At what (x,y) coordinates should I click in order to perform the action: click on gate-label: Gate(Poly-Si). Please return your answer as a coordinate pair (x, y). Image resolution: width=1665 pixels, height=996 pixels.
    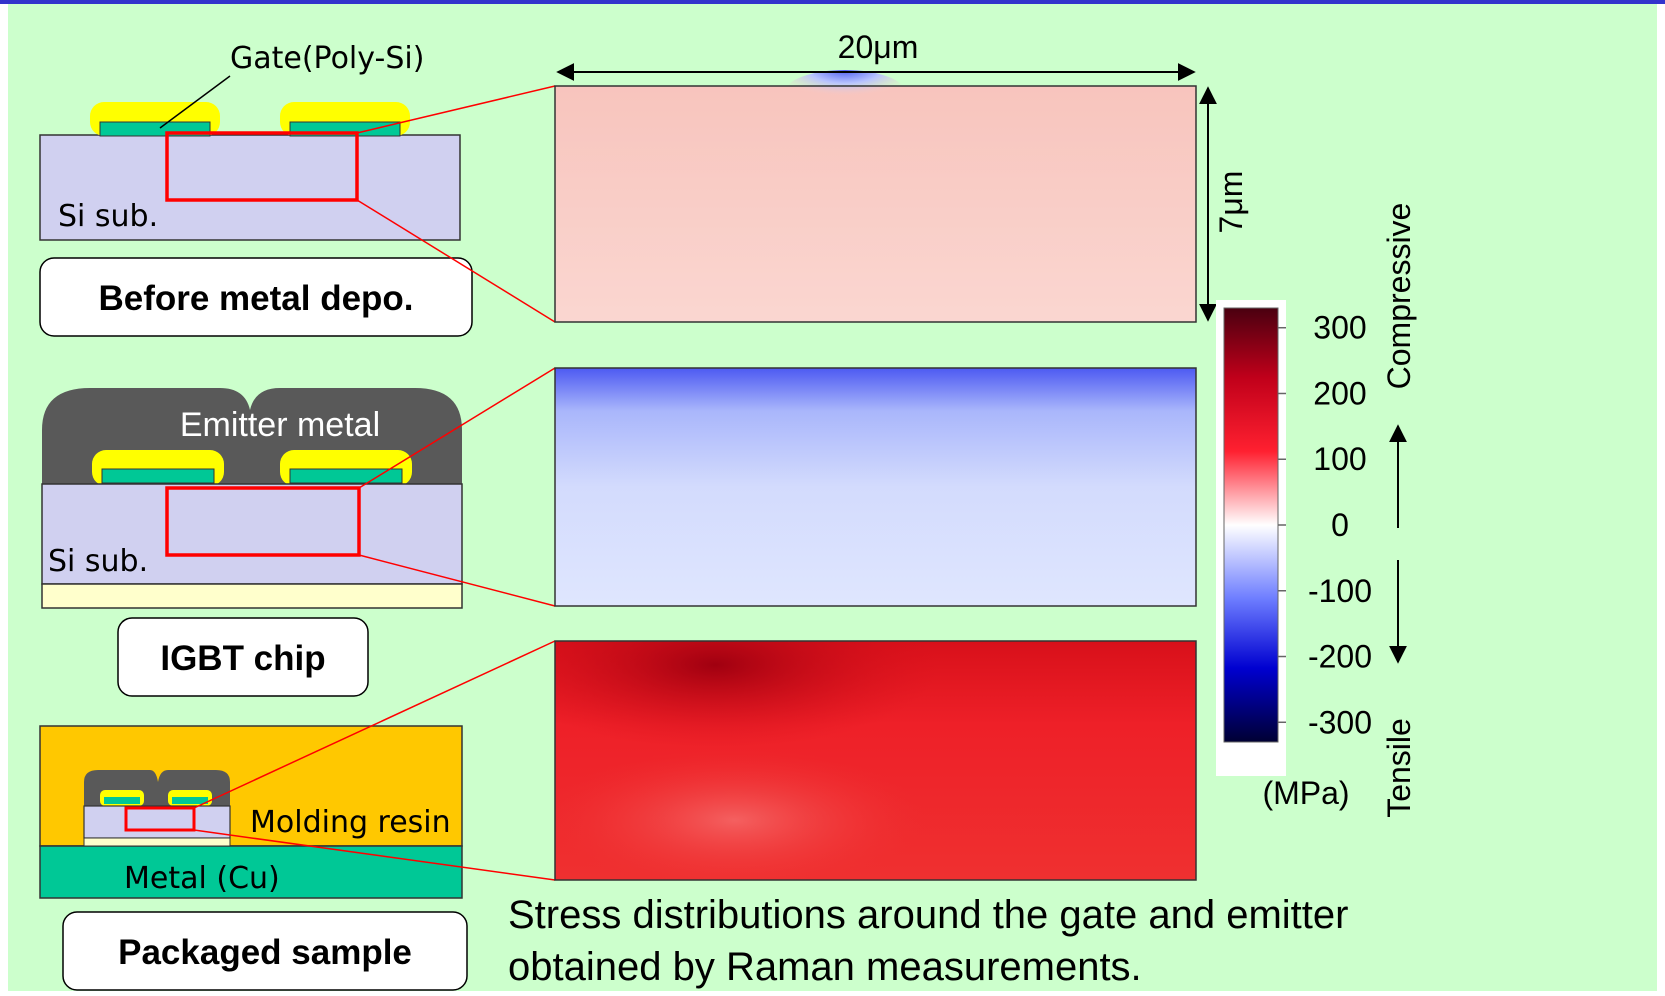
    Looking at the image, I should click on (327, 58).